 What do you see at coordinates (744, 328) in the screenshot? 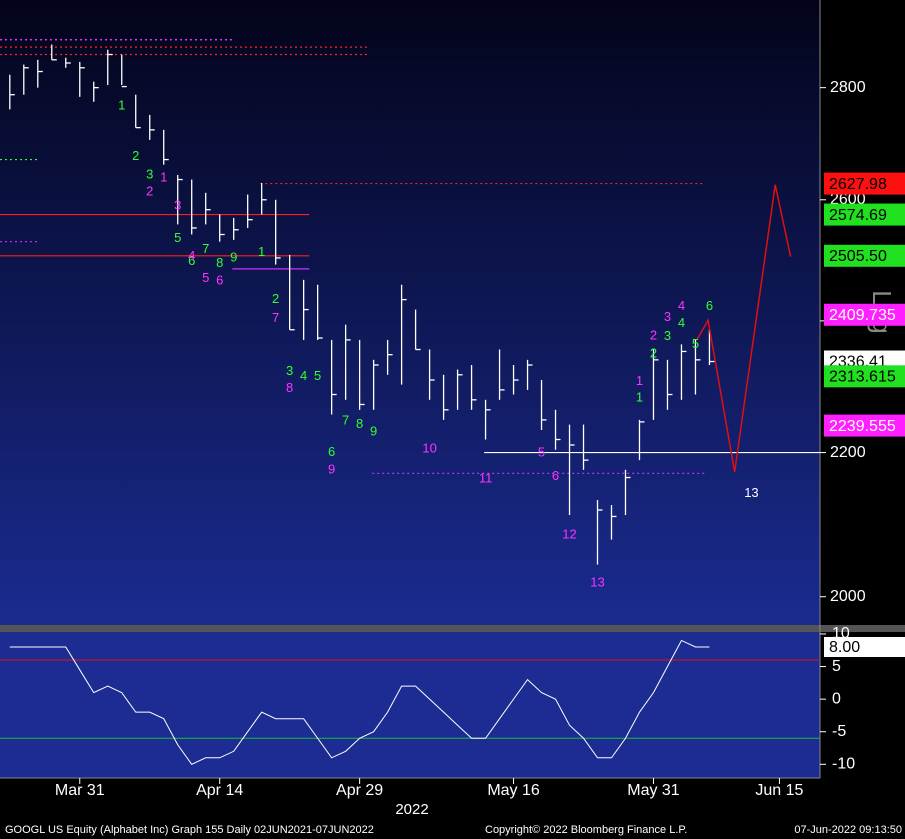
I see `projection-line` at bounding box center [744, 328].